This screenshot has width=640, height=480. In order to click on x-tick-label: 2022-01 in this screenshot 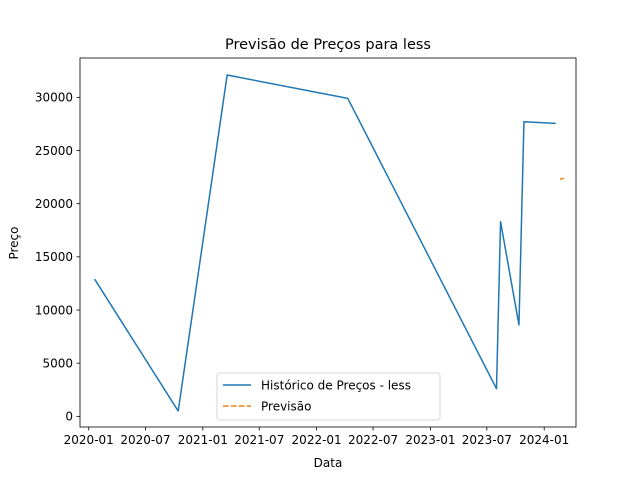, I will do `click(317, 440)`.